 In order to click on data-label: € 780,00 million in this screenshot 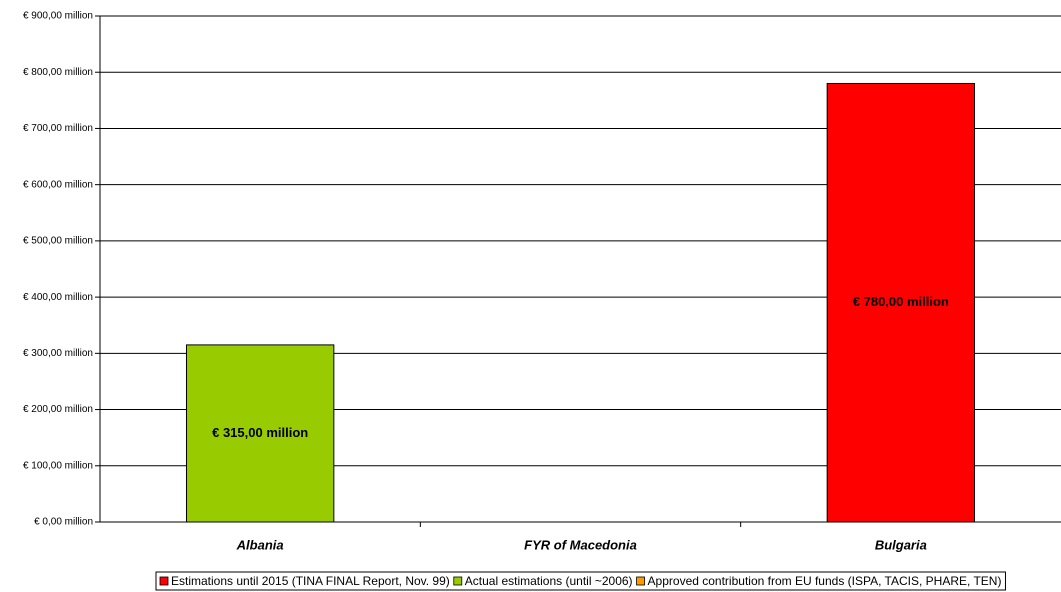, I will do `click(901, 301)`.